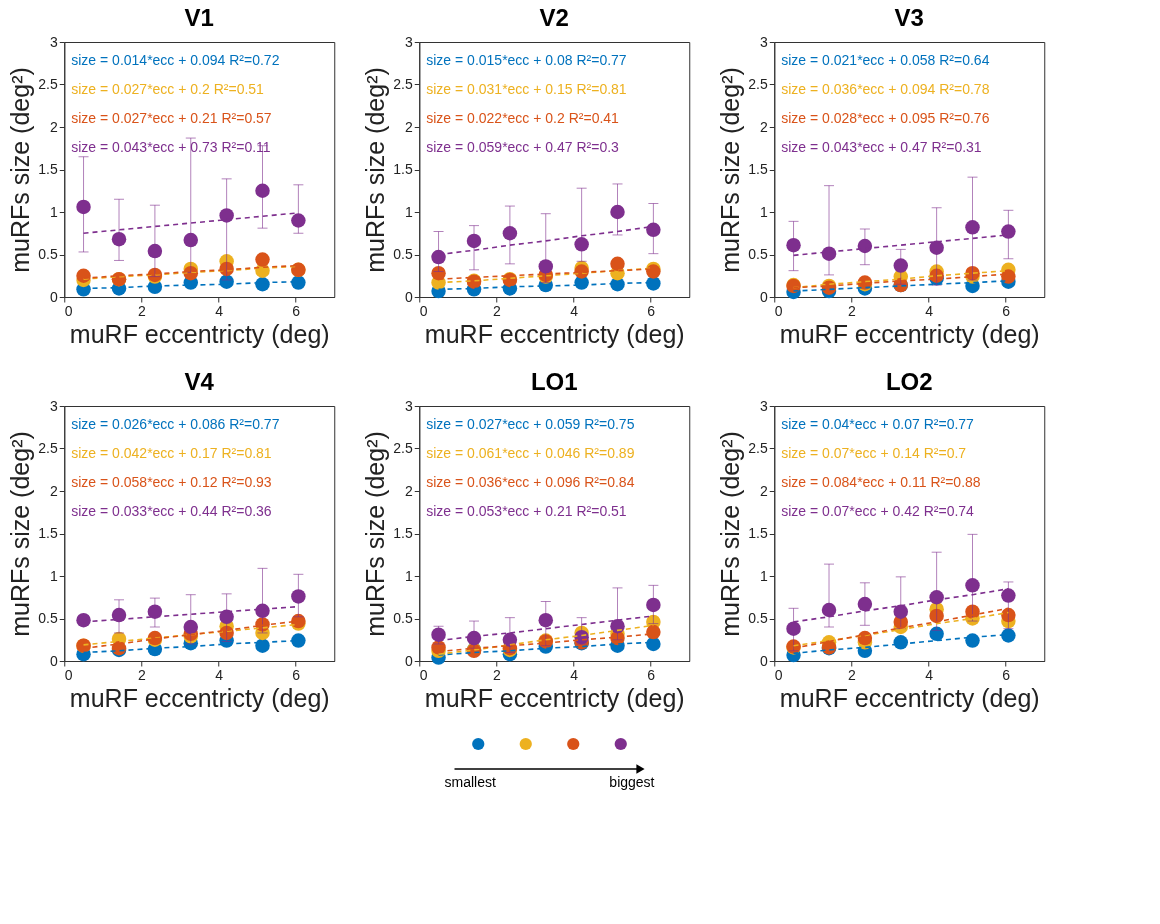 This screenshot has width=1160, height=924. Describe the element at coordinates (632, 782) in the screenshot. I see `text: biggest` at that location.